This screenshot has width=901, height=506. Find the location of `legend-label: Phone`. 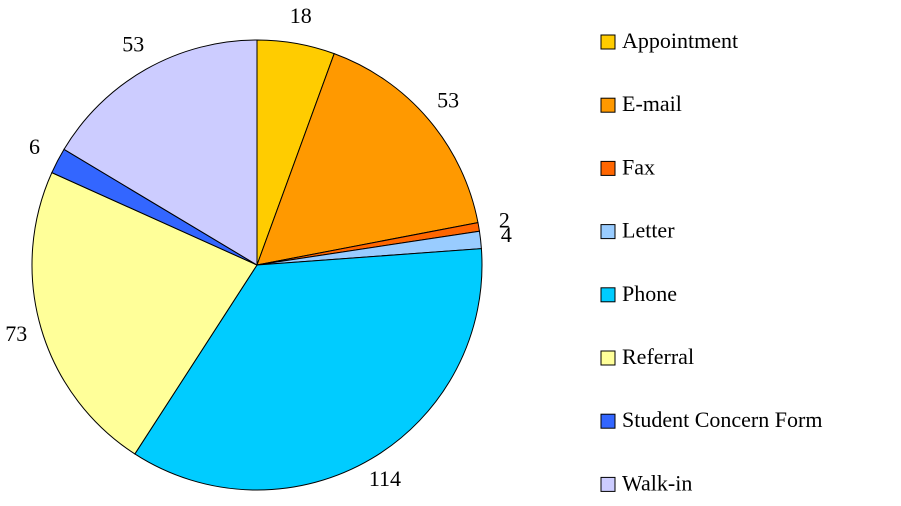

legend-label: Phone is located at coordinates (649, 293).